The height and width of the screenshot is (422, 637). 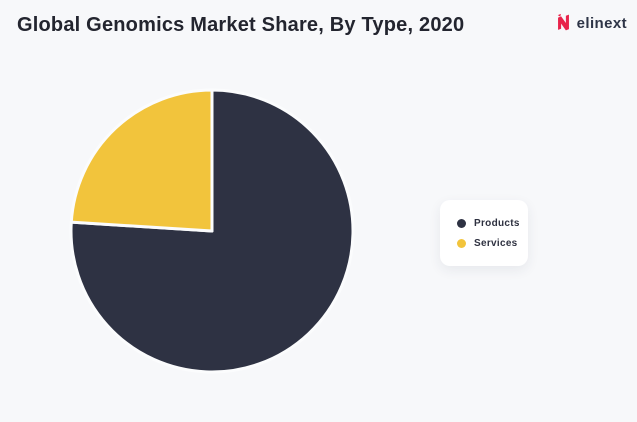 I want to click on legend-item-products: Products, so click(x=492, y=223).